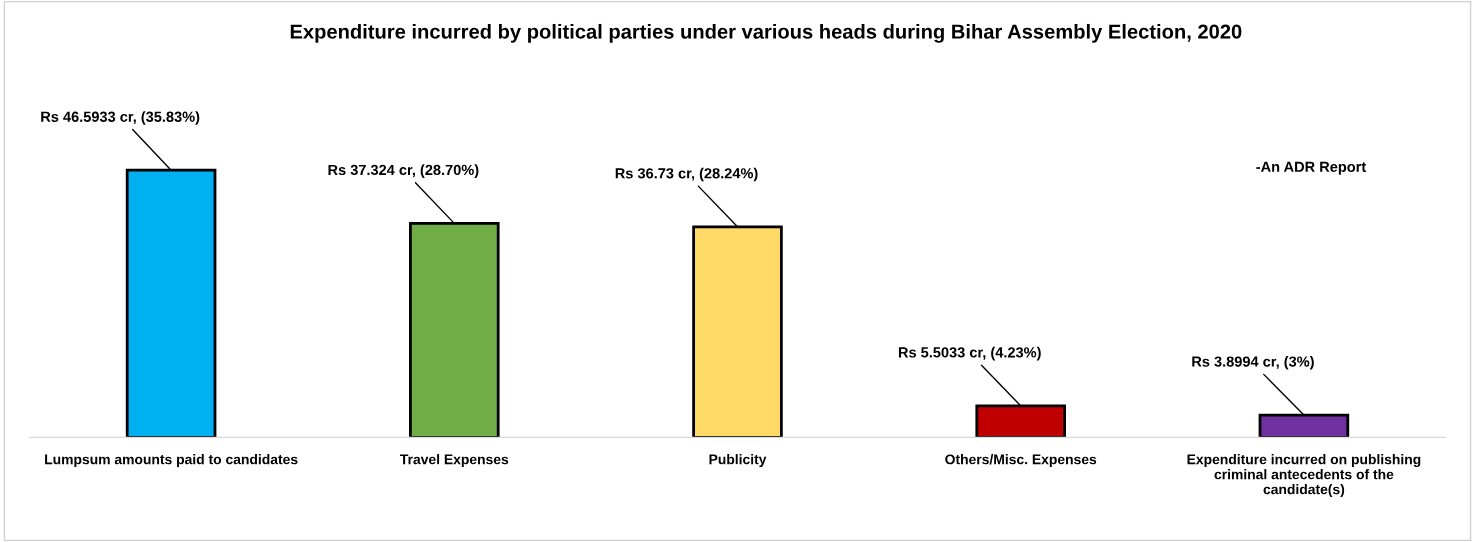 The image size is (1475, 542). I want to click on x-tick-label: Publicity, so click(738, 461).